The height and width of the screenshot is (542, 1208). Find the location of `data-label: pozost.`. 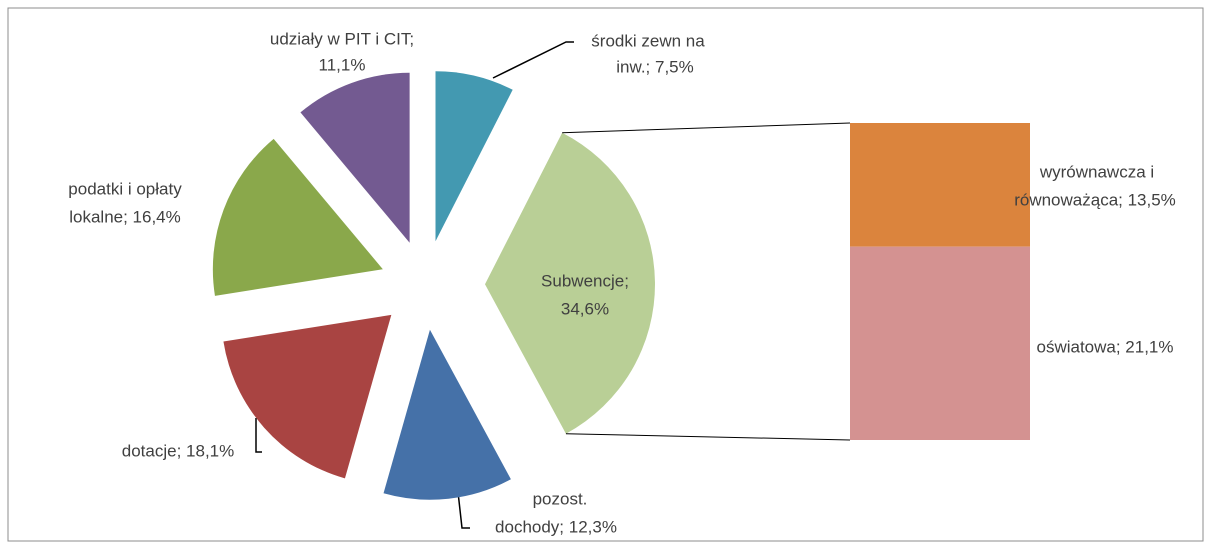

data-label: pozost. is located at coordinates (560, 498).